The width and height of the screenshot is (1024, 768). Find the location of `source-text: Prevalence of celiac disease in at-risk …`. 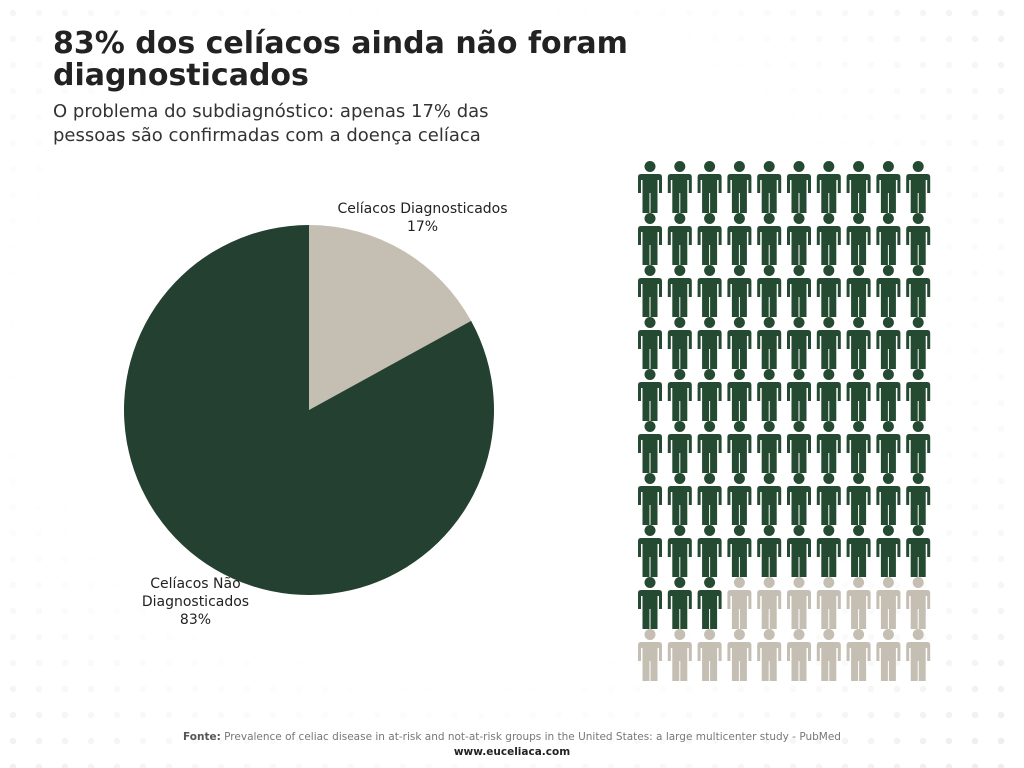

source-text: Prevalence of celiac disease in at-risk … is located at coordinates (532, 737).